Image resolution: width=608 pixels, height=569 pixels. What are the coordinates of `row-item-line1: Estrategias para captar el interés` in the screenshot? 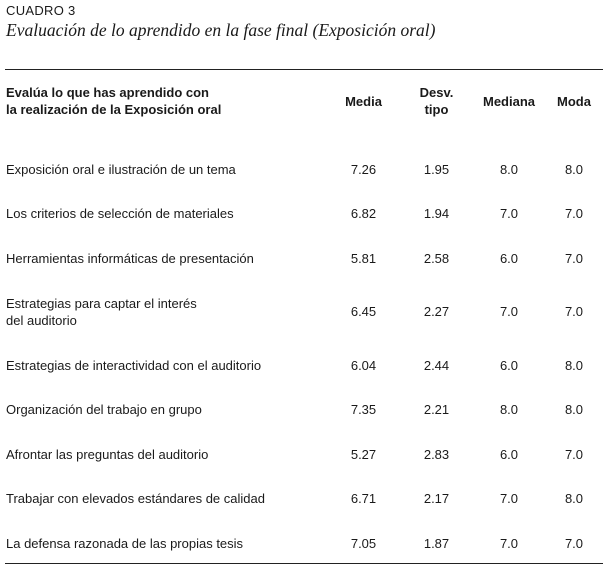 It's located at (101, 303).